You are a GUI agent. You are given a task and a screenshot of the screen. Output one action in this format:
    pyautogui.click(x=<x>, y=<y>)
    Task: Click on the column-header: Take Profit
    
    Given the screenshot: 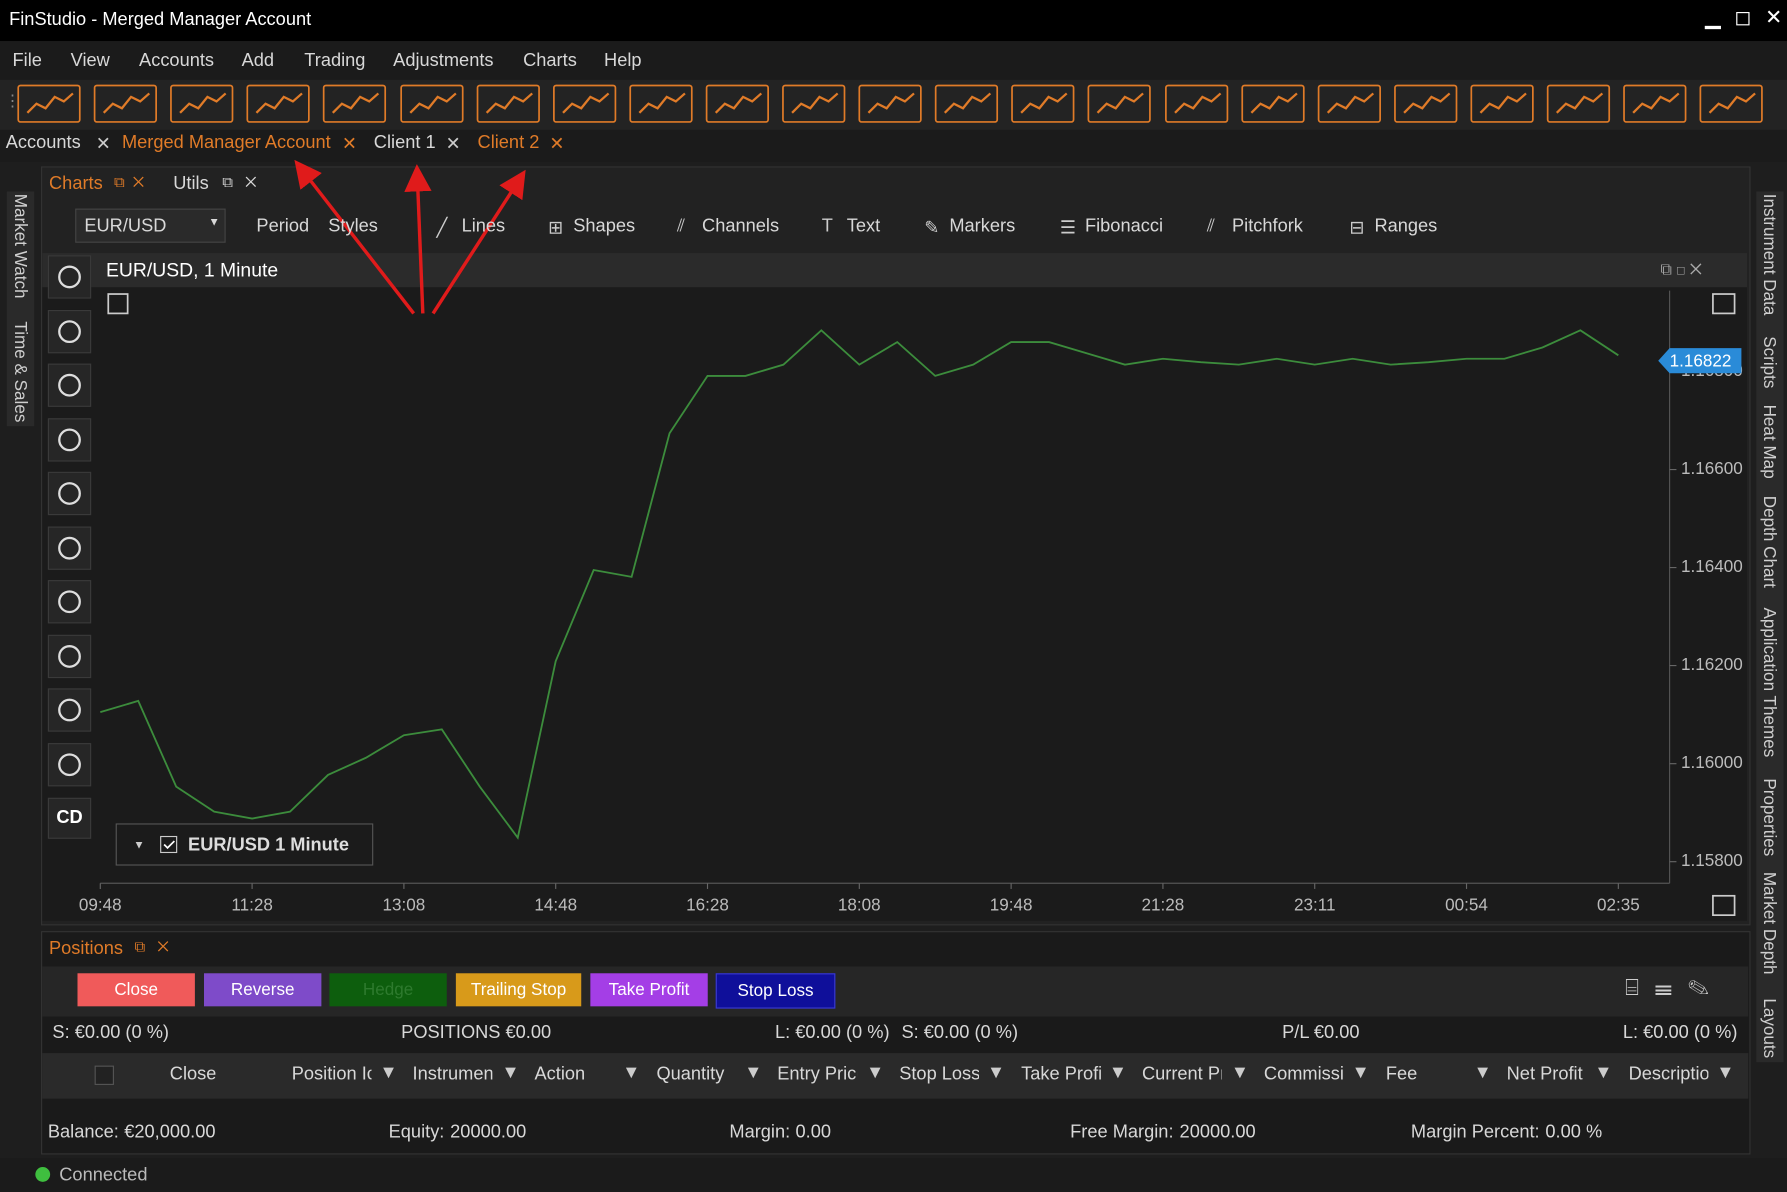 What is the action you would take?
    pyautogui.click(x=1061, y=1074)
    